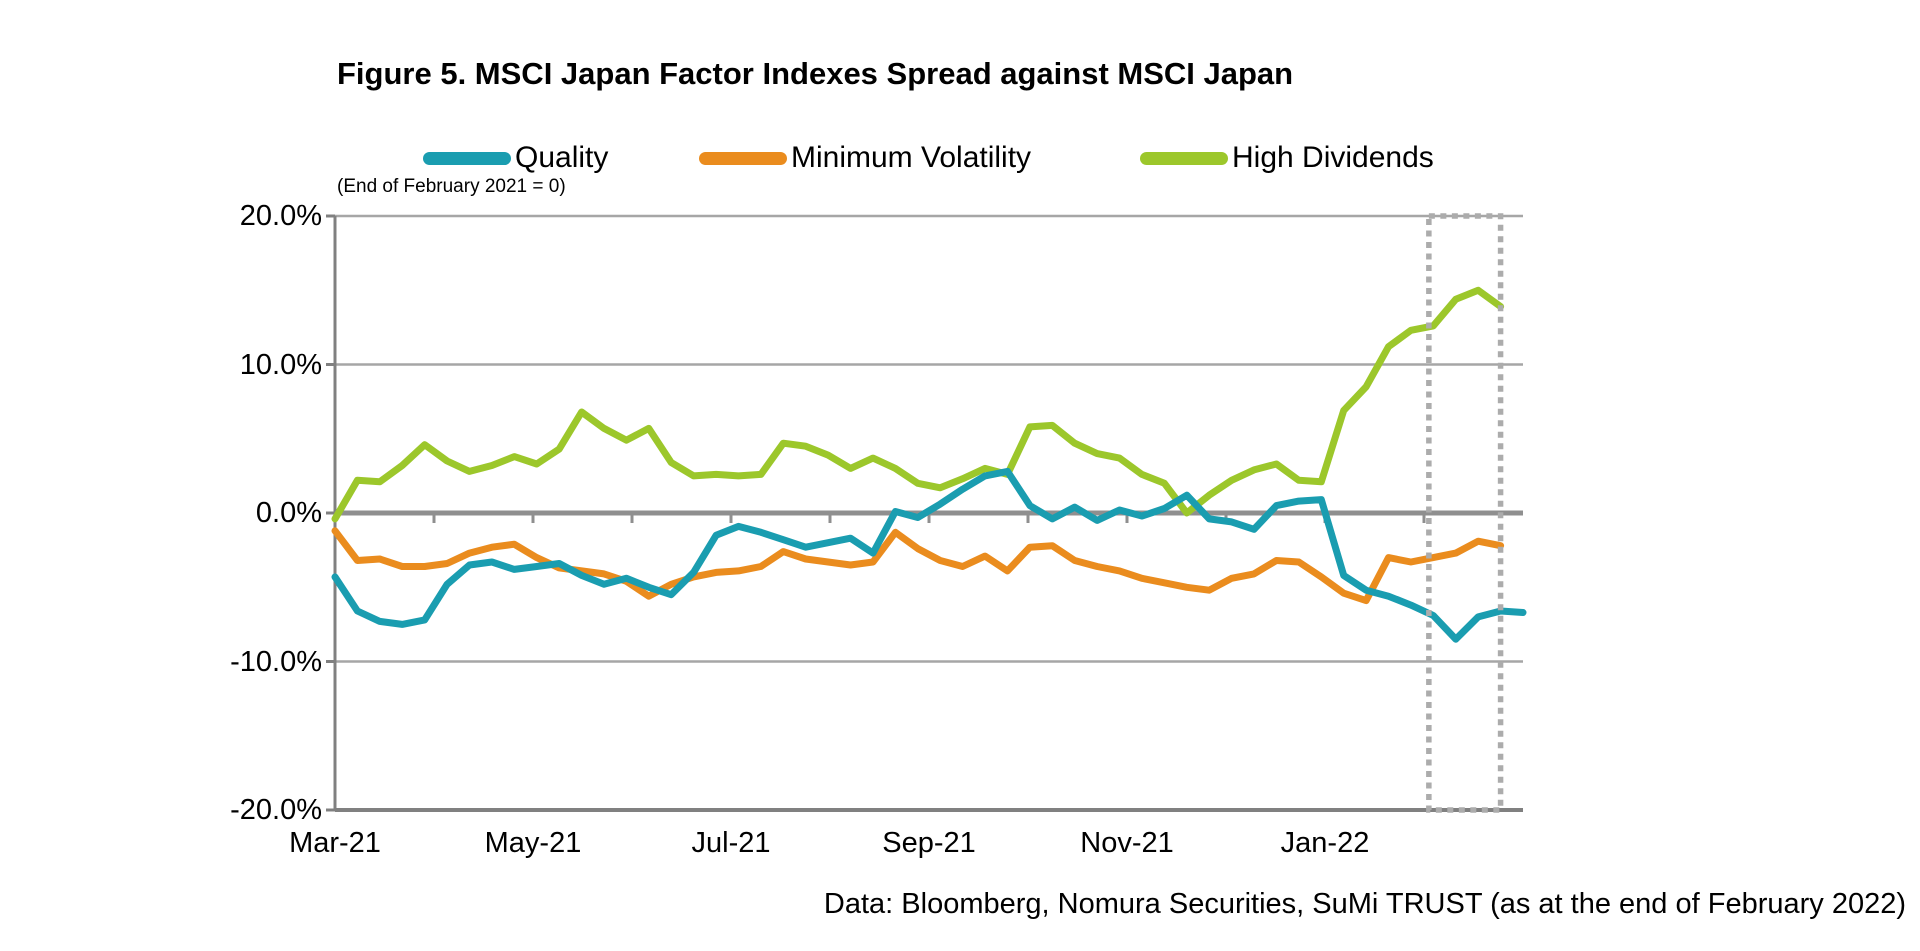  I want to click on legend-item-quality: Quality, so click(515, 158).